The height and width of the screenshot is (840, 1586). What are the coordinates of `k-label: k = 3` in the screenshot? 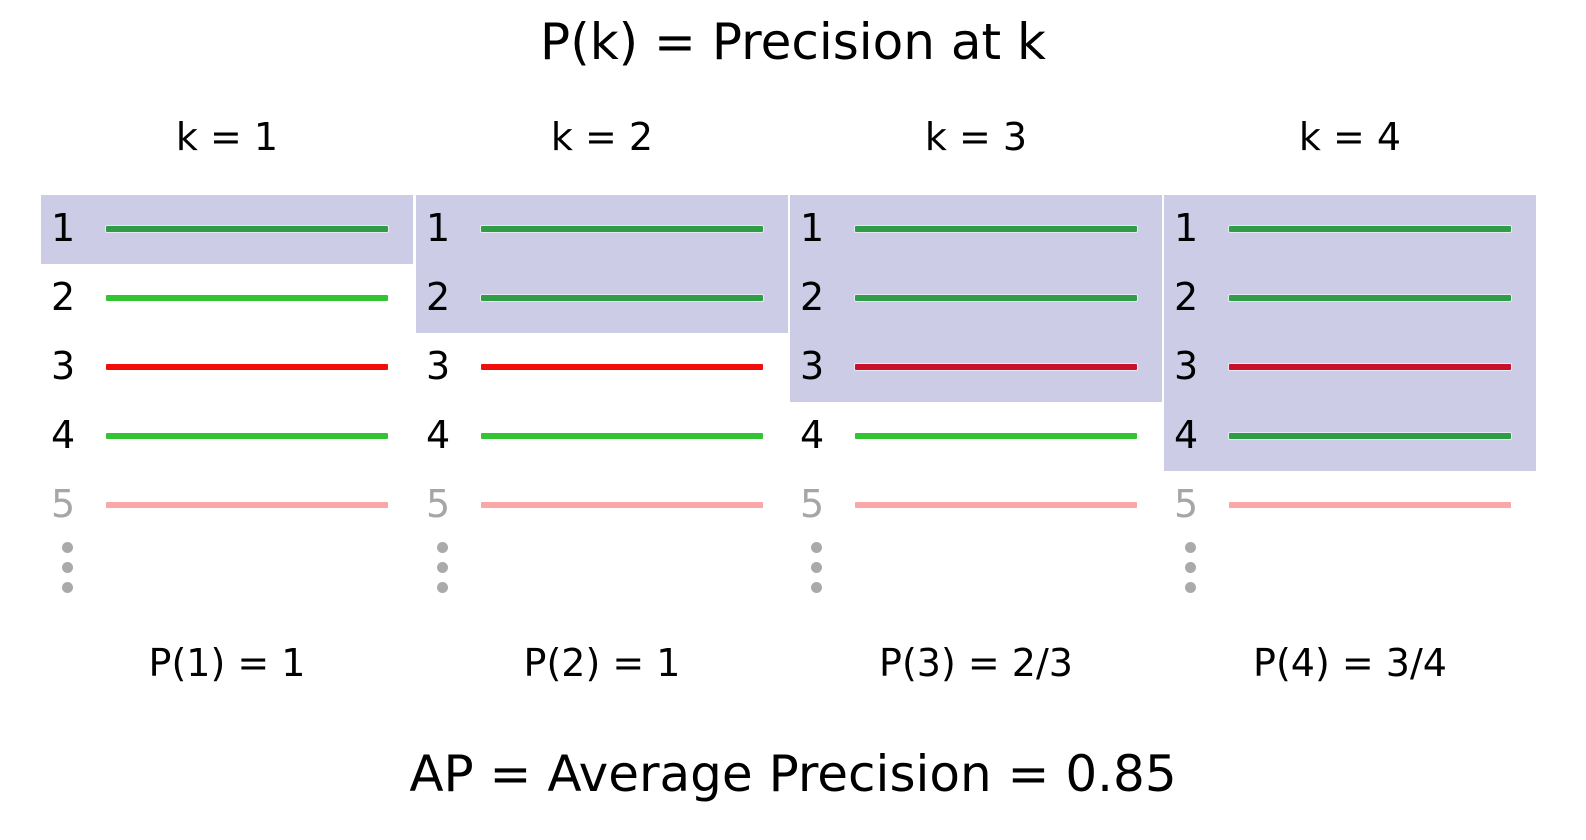 It's located at (976, 137).